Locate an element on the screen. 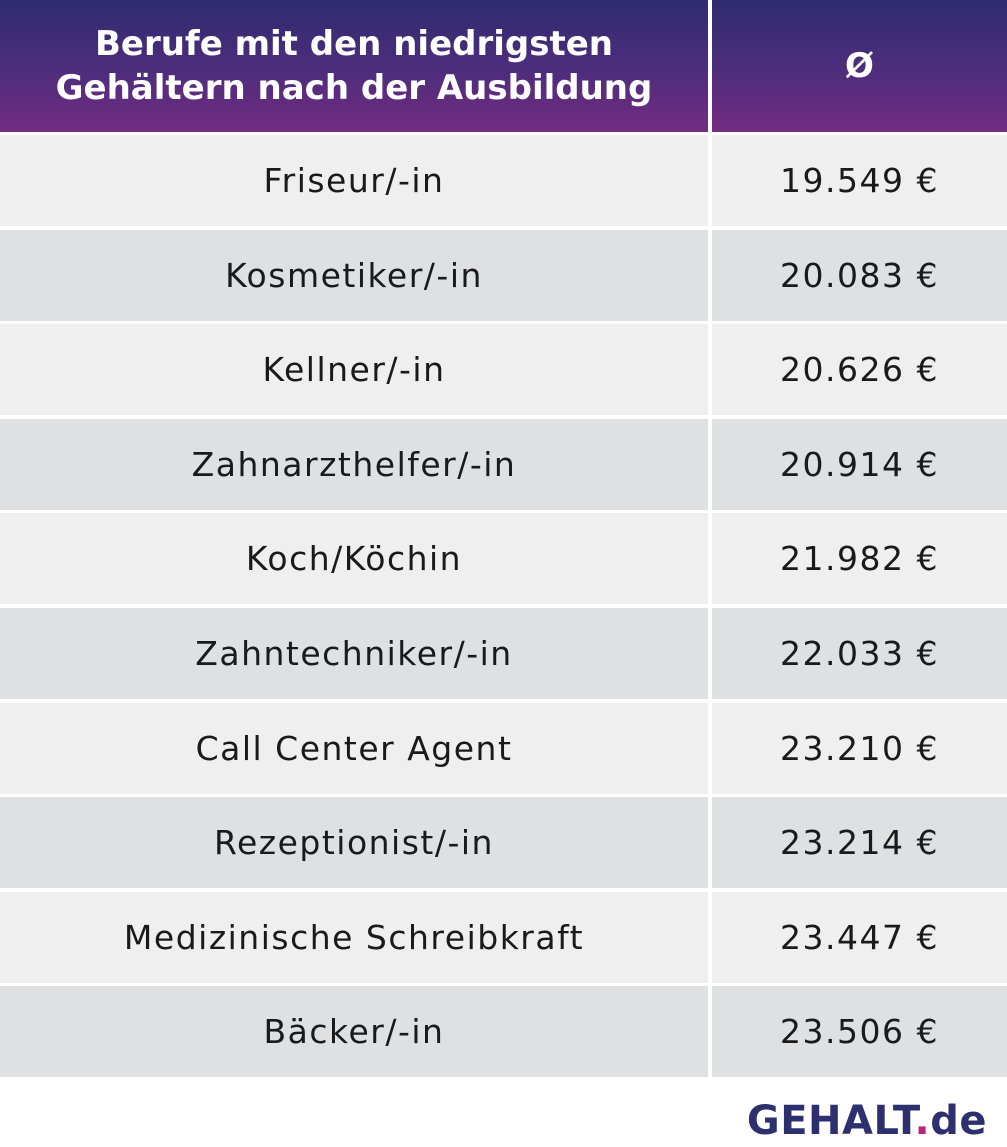 This screenshot has height=1147, width=1007. profession-cell: Kellner/-in is located at coordinates (354, 370).